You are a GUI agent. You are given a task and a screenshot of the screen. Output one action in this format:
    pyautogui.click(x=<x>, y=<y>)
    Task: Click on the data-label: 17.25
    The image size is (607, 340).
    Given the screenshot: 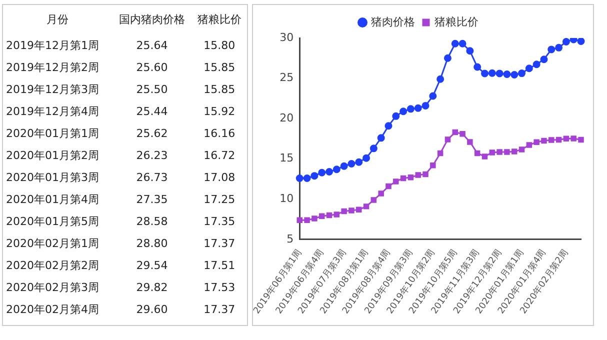 What is the action you would take?
    pyautogui.click(x=219, y=200)
    